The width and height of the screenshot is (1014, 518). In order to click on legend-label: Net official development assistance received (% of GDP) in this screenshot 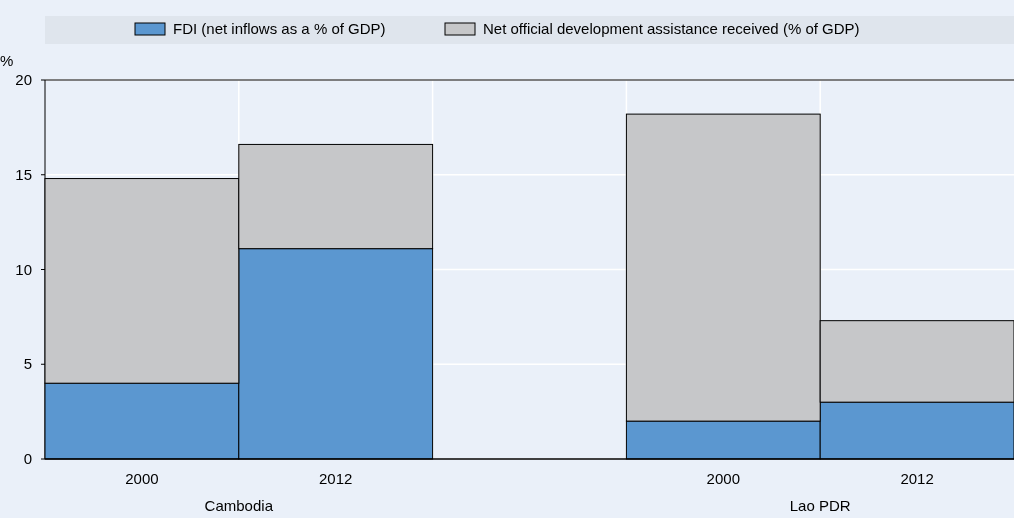, I will do `click(671, 28)`.